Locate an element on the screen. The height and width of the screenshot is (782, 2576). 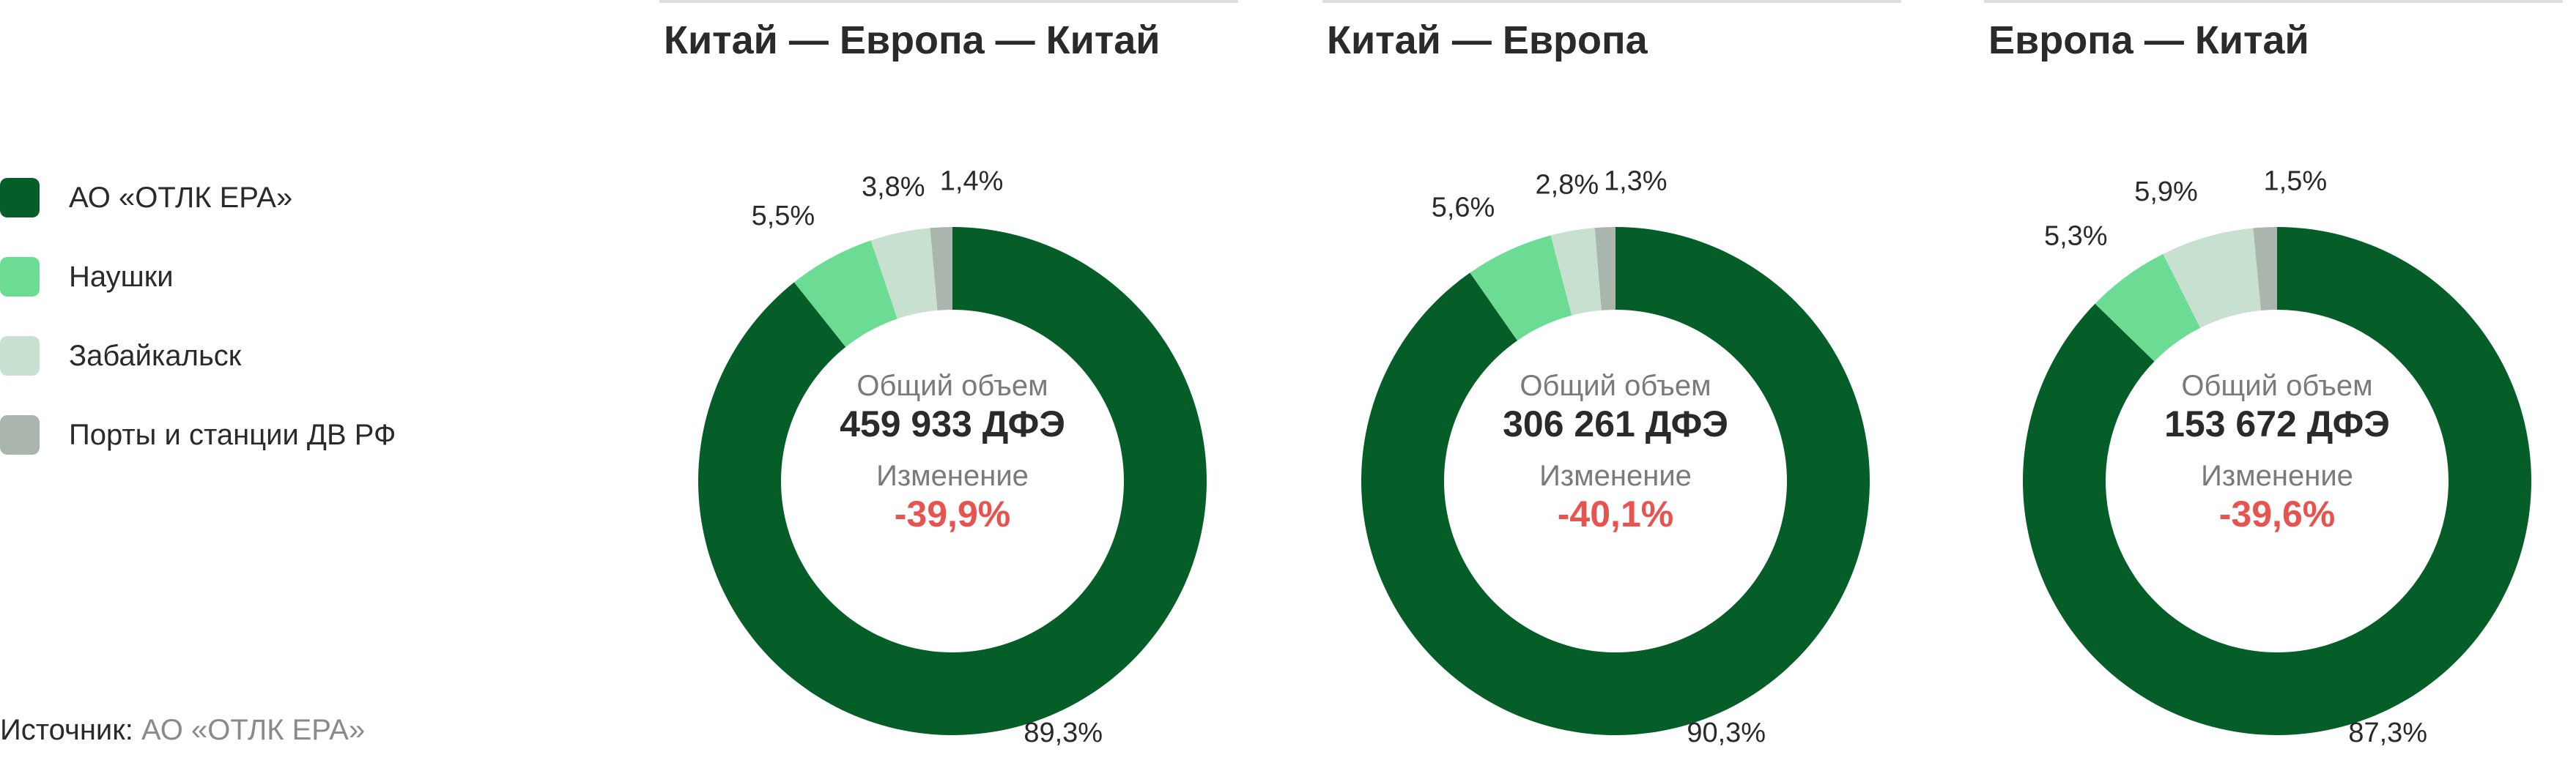
slice-label-naushki: 5,6% is located at coordinates (1463, 207).